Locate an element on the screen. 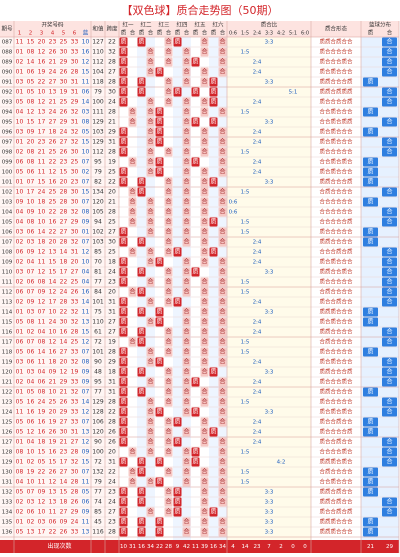 This screenshot has height=557, width=400. header-ball-col: 蓝 is located at coordinates (86, 33).